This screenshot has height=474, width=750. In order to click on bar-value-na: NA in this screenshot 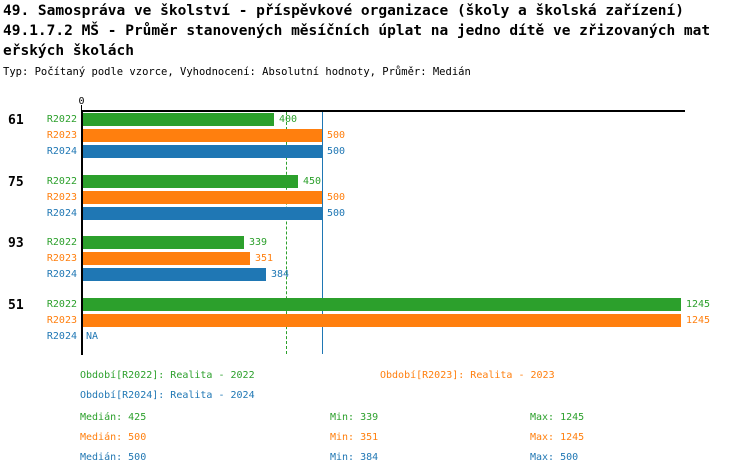, I will do `click(92, 336)`.